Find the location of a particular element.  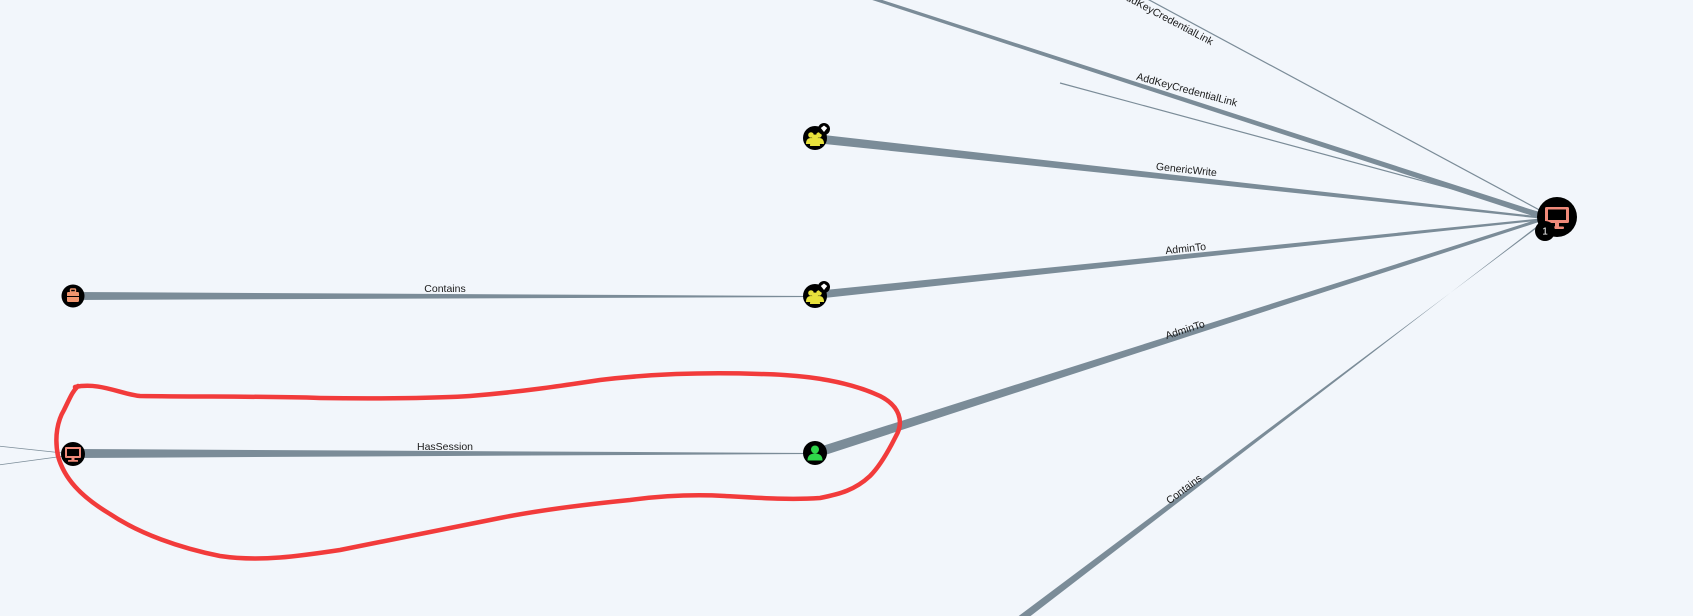

node-session-computer is located at coordinates (73, 454).